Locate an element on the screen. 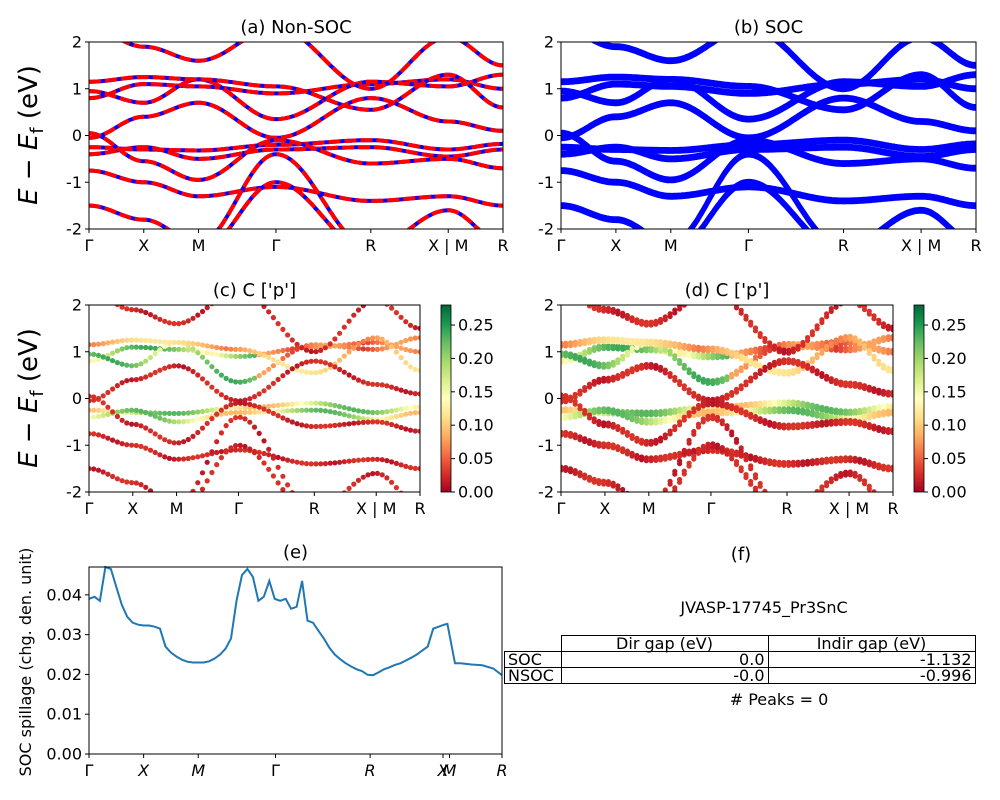 Image resolution: width=1000 pixels, height=800 pixels. ylabel-energy-unit: (eV) is located at coordinates (29, 359).